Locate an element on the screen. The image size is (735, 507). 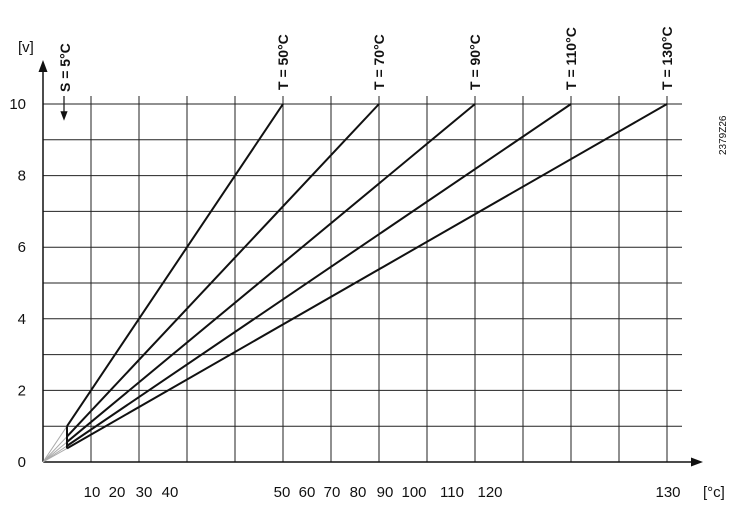
x-axis-label: [°c] is located at coordinates (714, 492).